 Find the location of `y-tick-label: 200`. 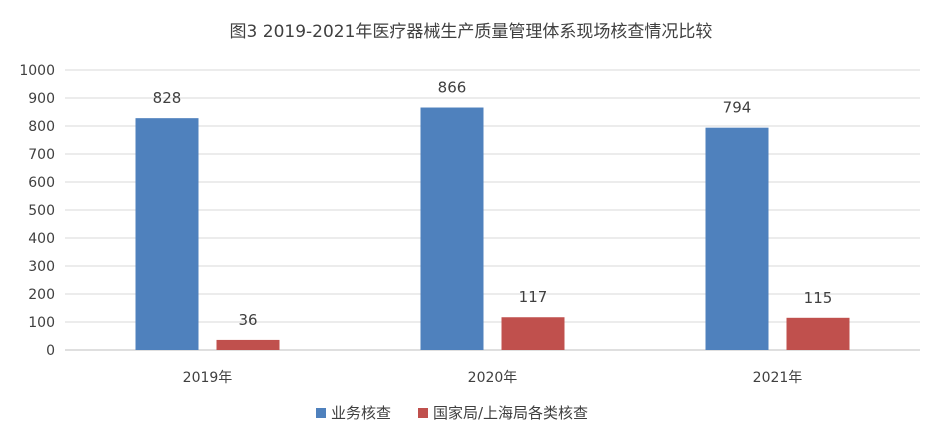

y-tick-label: 200 is located at coordinates (41, 295).